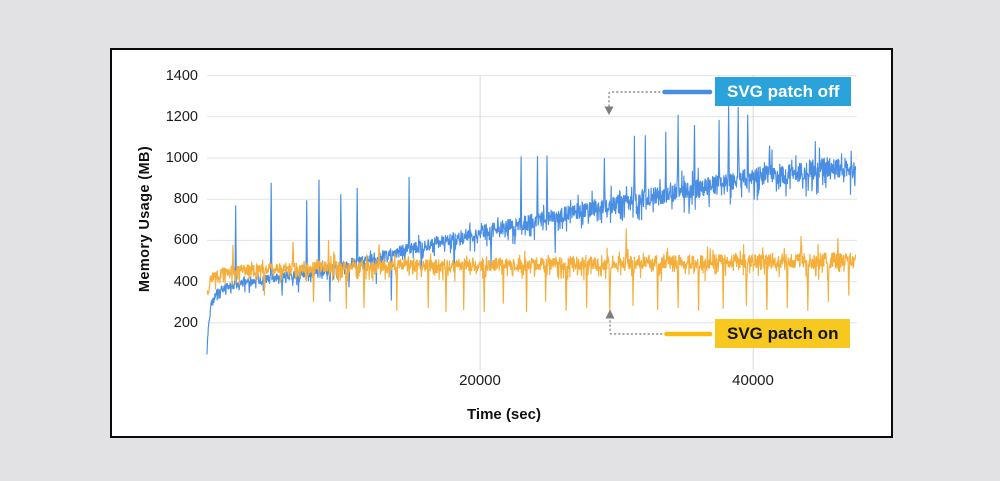  I want to click on y-tick-label-800: 800, so click(185, 199).